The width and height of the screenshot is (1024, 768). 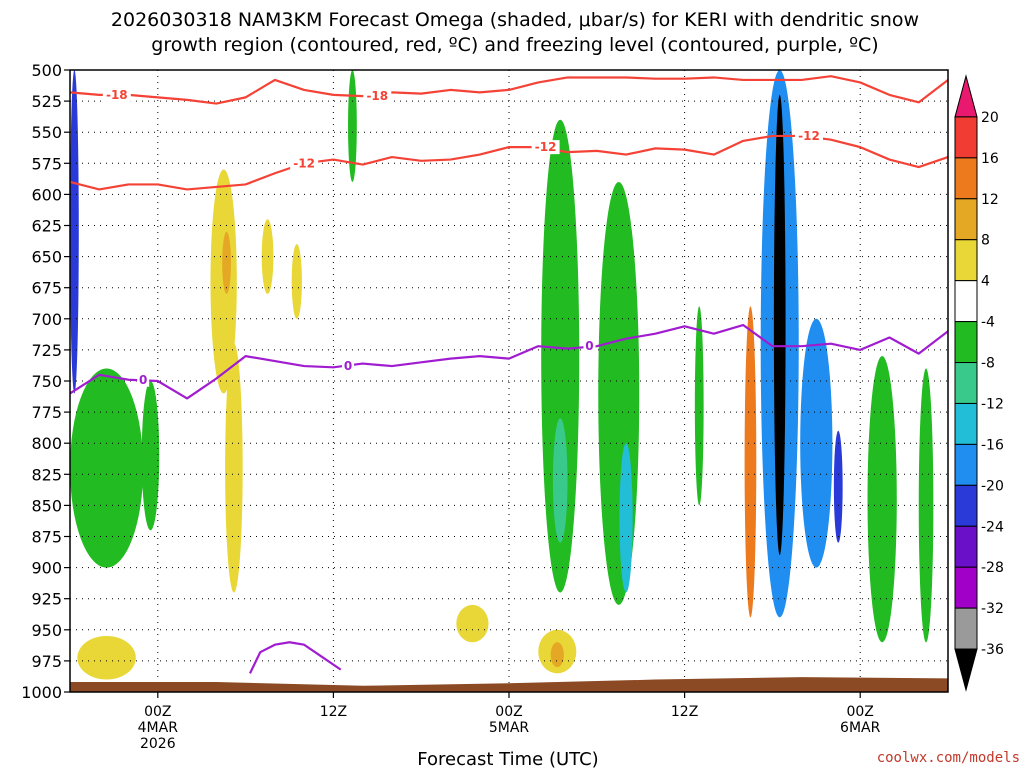 I want to click on colorbar-label-8: -16, so click(x=992, y=445).